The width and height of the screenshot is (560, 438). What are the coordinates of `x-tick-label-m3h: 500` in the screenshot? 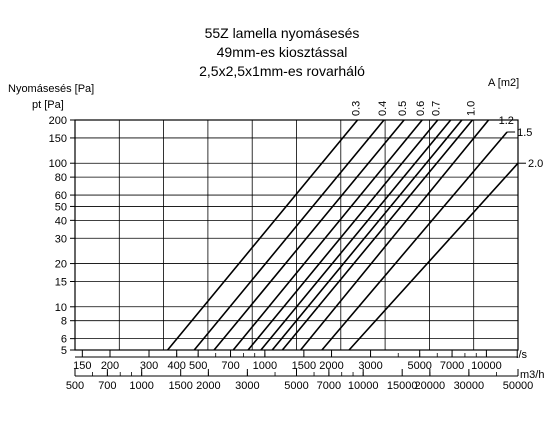 It's located at (75, 386).